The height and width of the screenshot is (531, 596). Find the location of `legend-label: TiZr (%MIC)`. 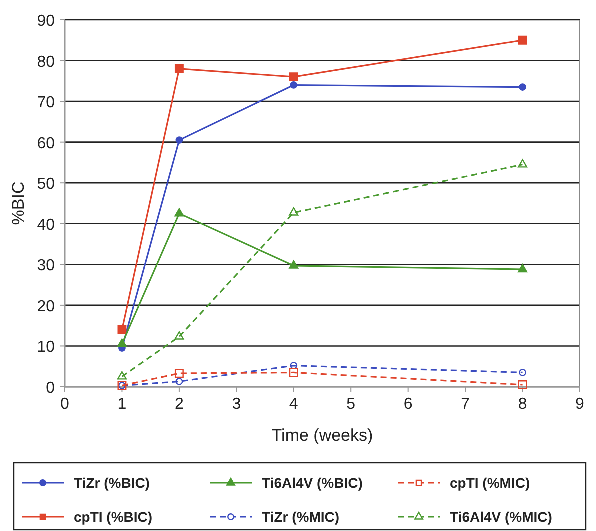

legend-label: TiZr (%MIC) is located at coordinates (301, 517).